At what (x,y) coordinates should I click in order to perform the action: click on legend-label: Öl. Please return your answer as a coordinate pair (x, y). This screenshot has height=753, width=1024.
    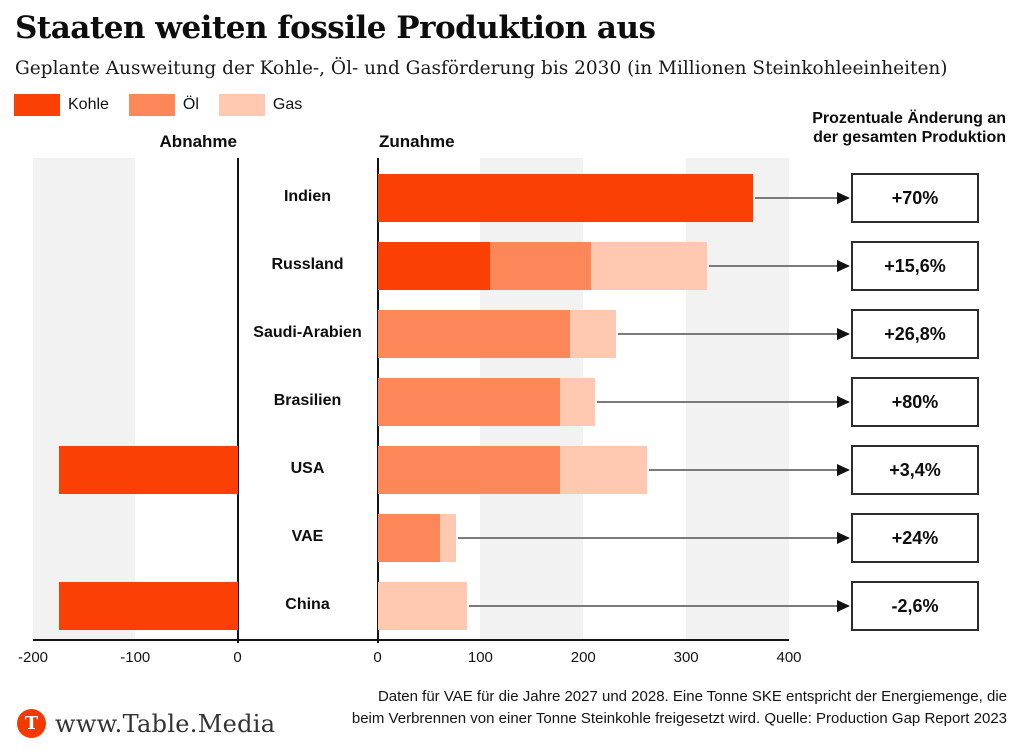
    Looking at the image, I should click on (190, 104).